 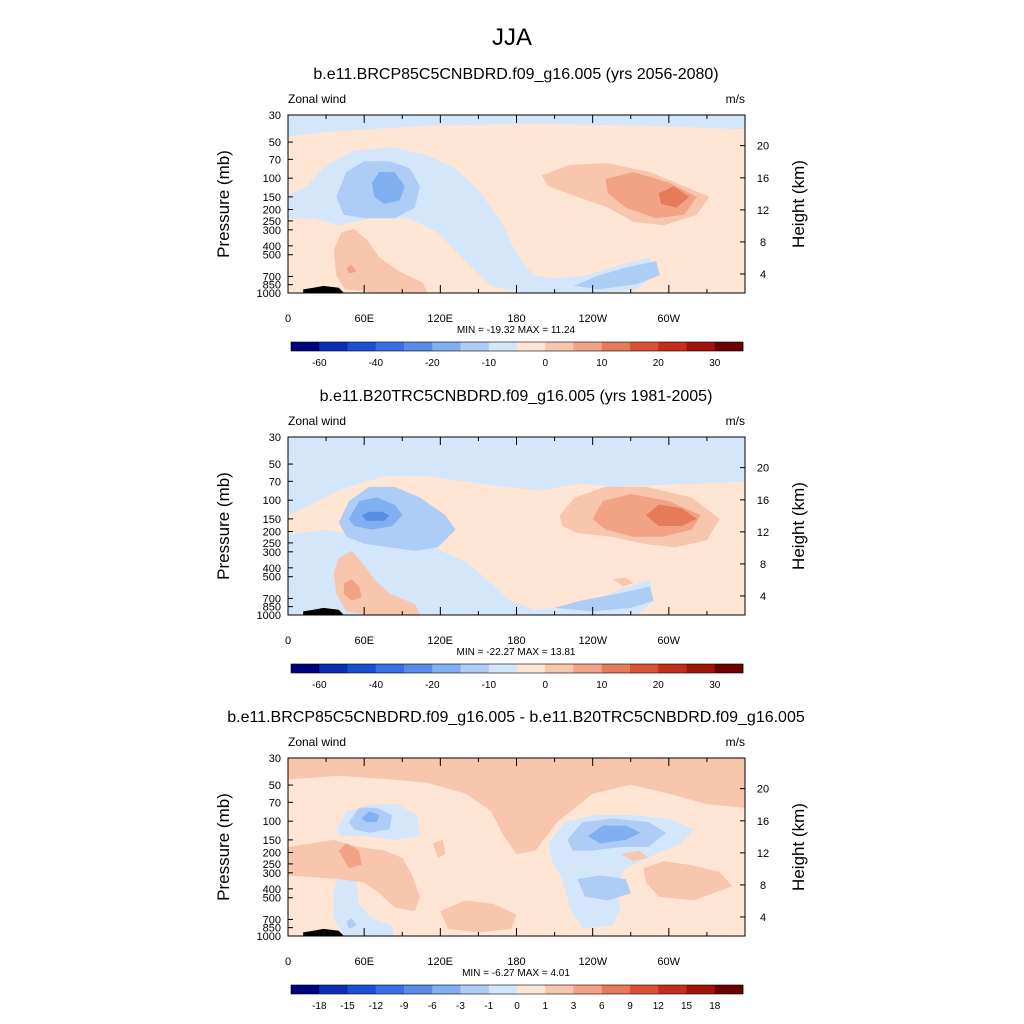 I want to click on colorbar-label: -18, so click(x=319, y=1006).